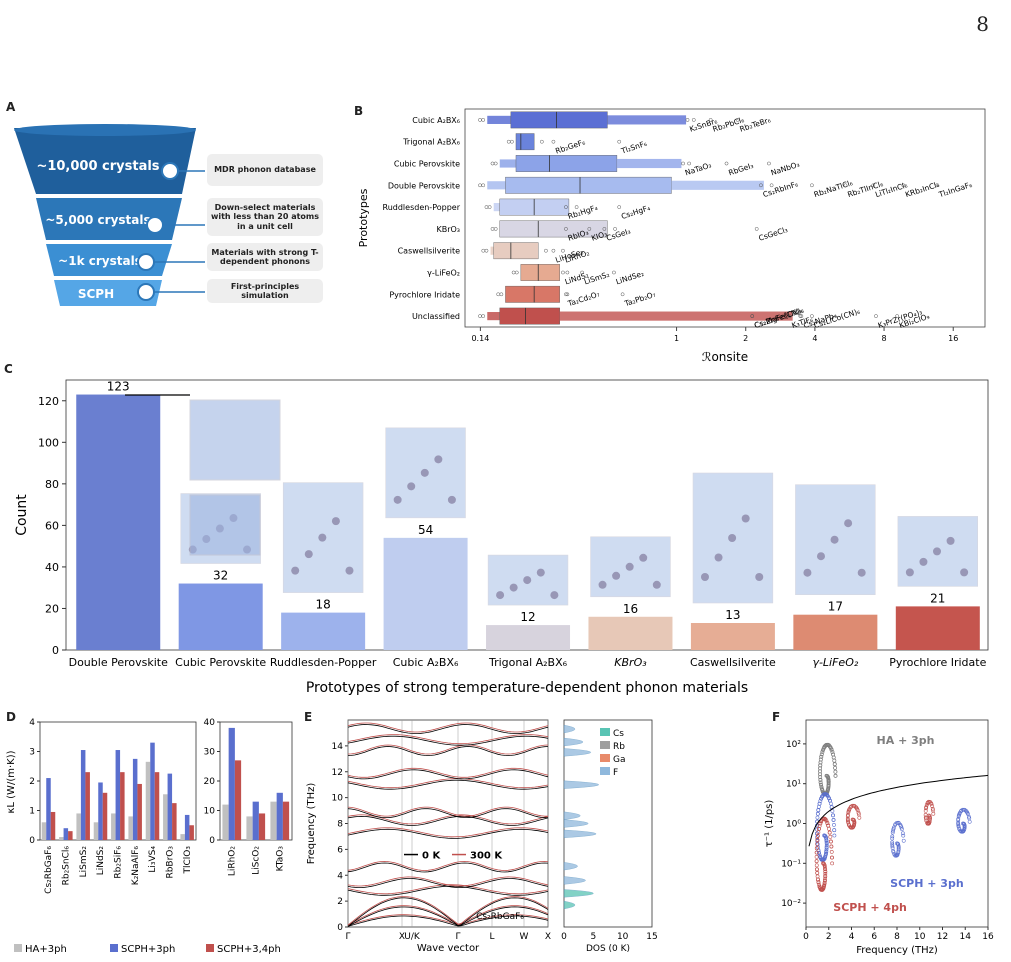  What do you see at coordinates (548, 937) in the screenshot?
I see `kpoint-label: X` at bounding box center [548, 937].